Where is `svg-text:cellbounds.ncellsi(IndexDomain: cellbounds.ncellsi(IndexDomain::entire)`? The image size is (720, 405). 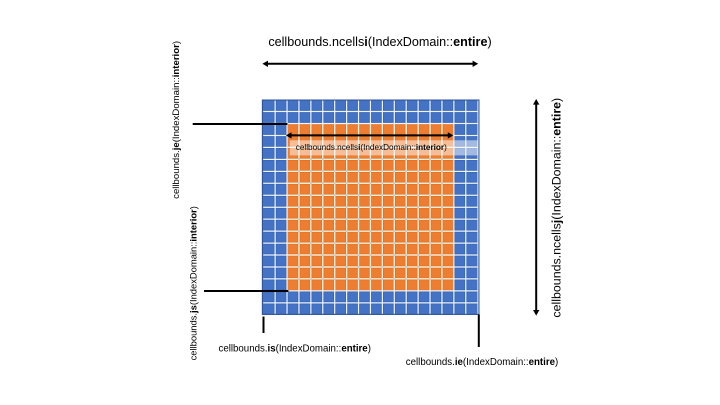
svg-text:cellbounds.ncellsi(IndexDomain: cellbounds.ncellsi(IndexDomain::entire) is located at coordinates (379, 42).